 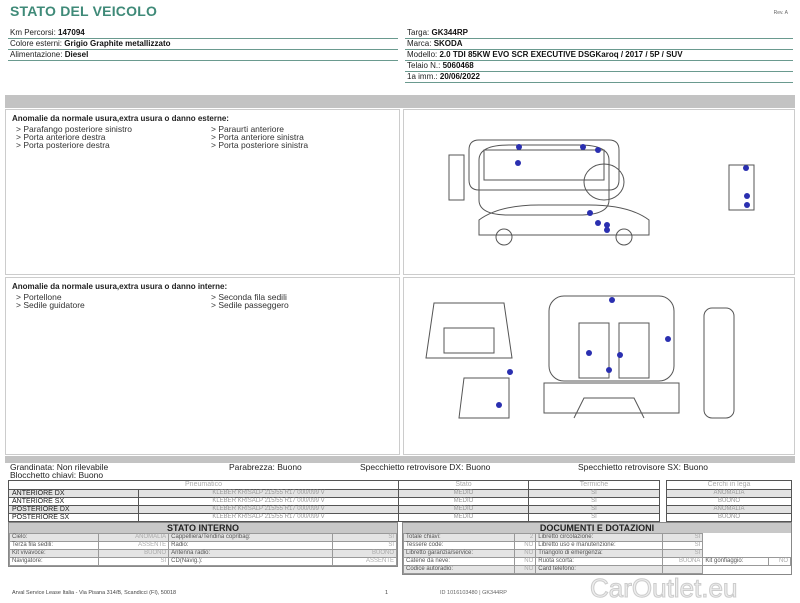 I want to click on header-stato: Stato, so click(x=463, y=485).